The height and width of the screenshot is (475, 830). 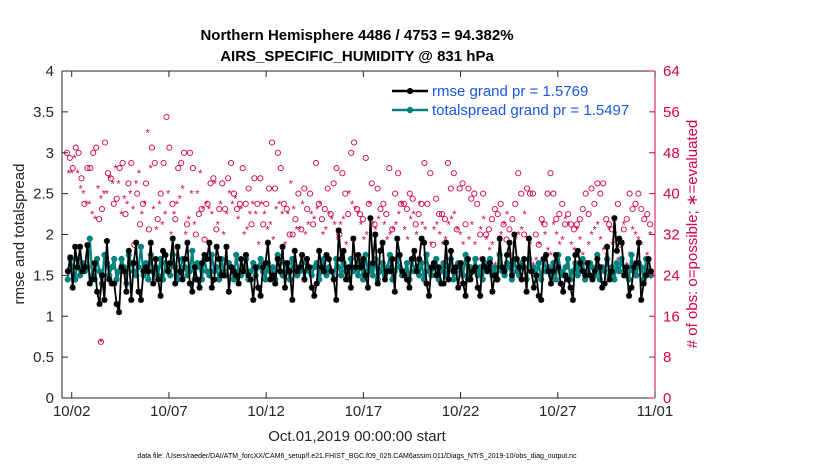 I want to click on legend-rmse-label: rmse grand pr = 1.5769, so click(x=510, y=91).